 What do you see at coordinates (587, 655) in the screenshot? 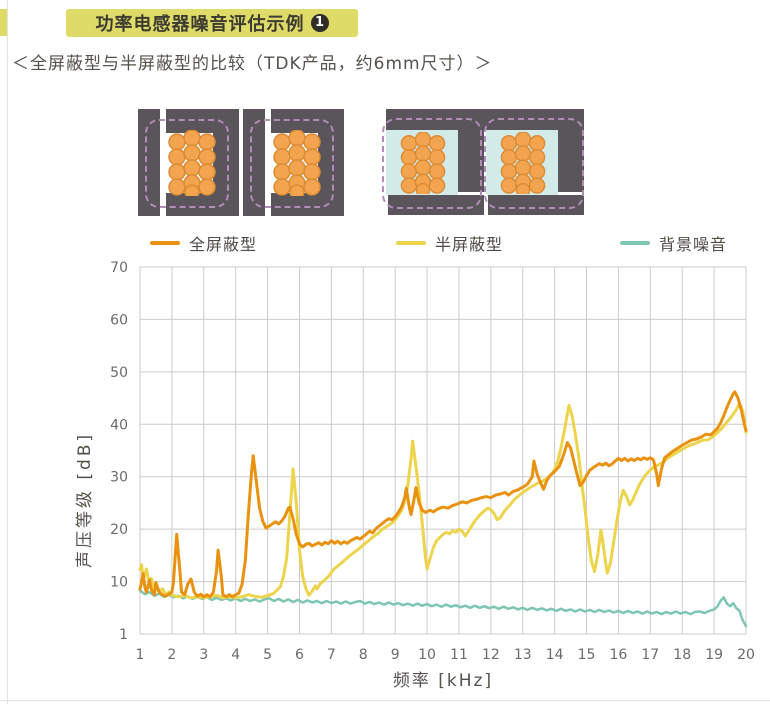
I see `x-tick-label: 15` at bounding box center [587, 655].